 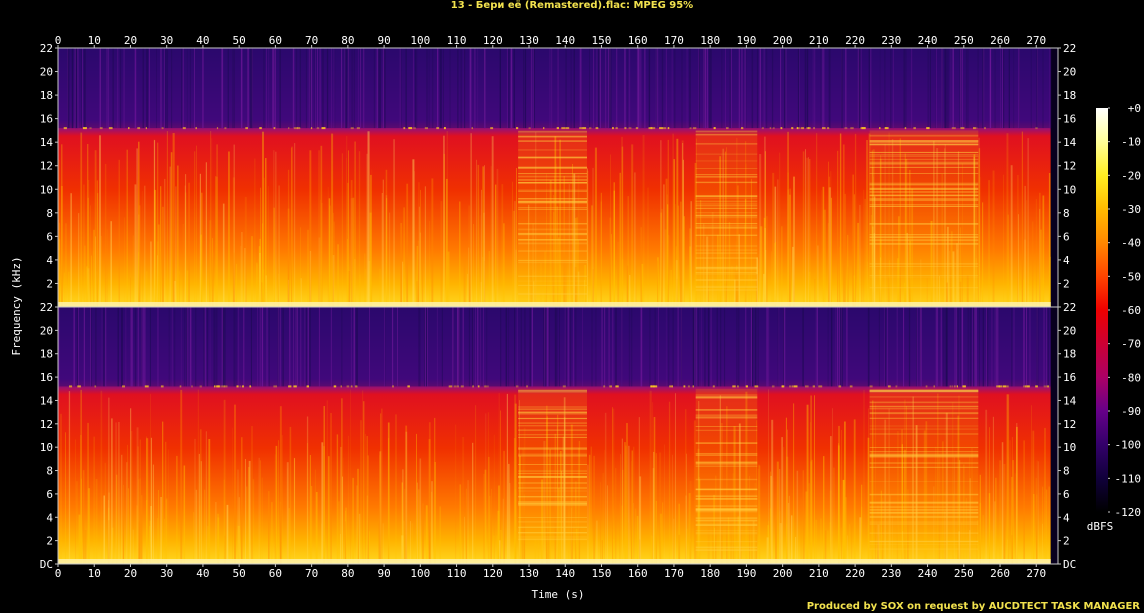 What do you see at coordinates (1054, 435) in the screenshot?
I see `silence-region` at bounding box center [1054, 435].